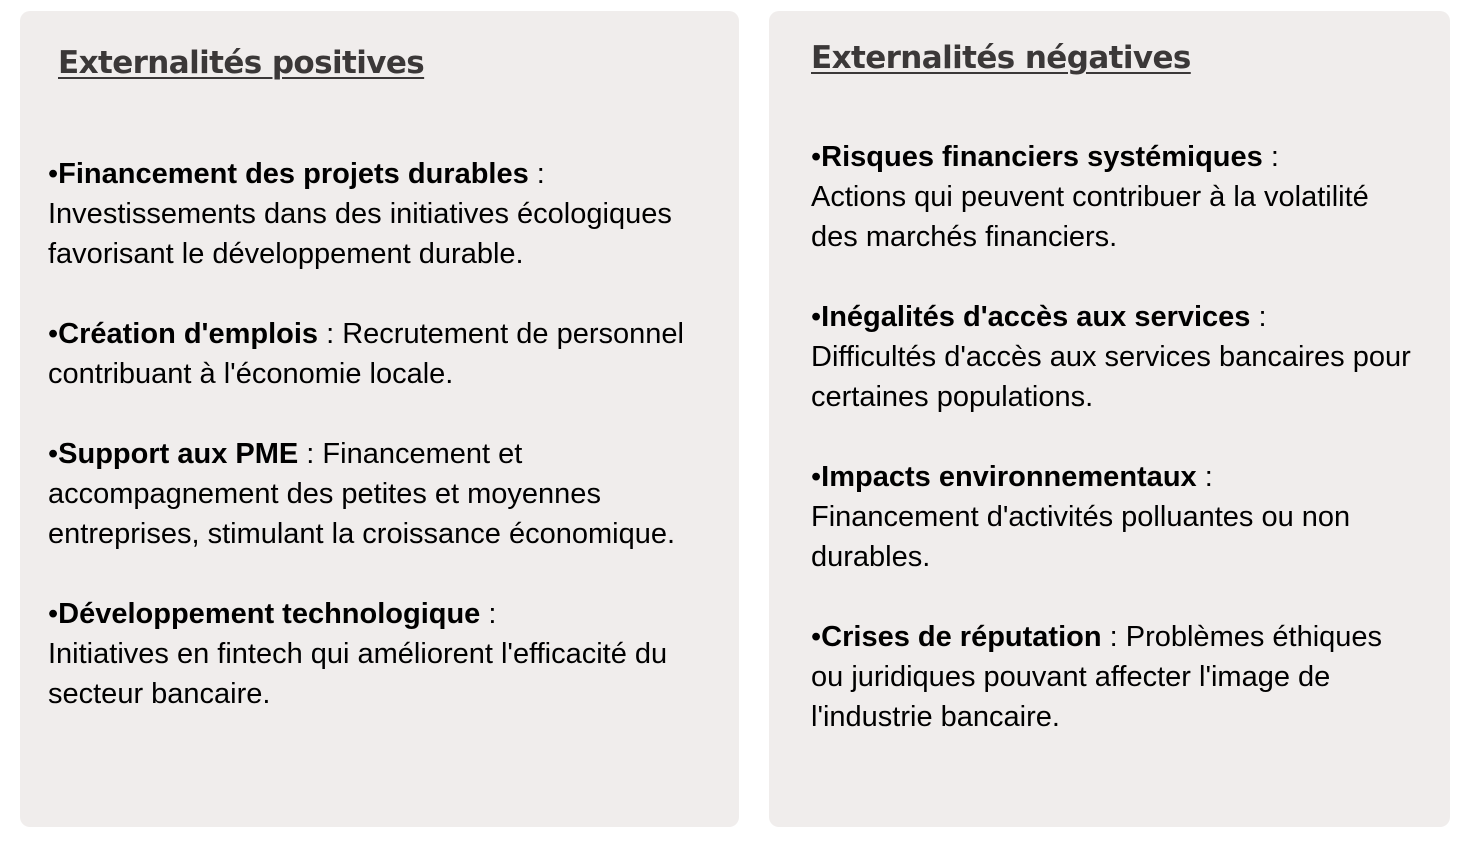 This screenshot has height=850, width=1475. Describe the element at coordinates (1009, 477) in the screenshot. I see `item-title: Impacts environnementaux` at that location.